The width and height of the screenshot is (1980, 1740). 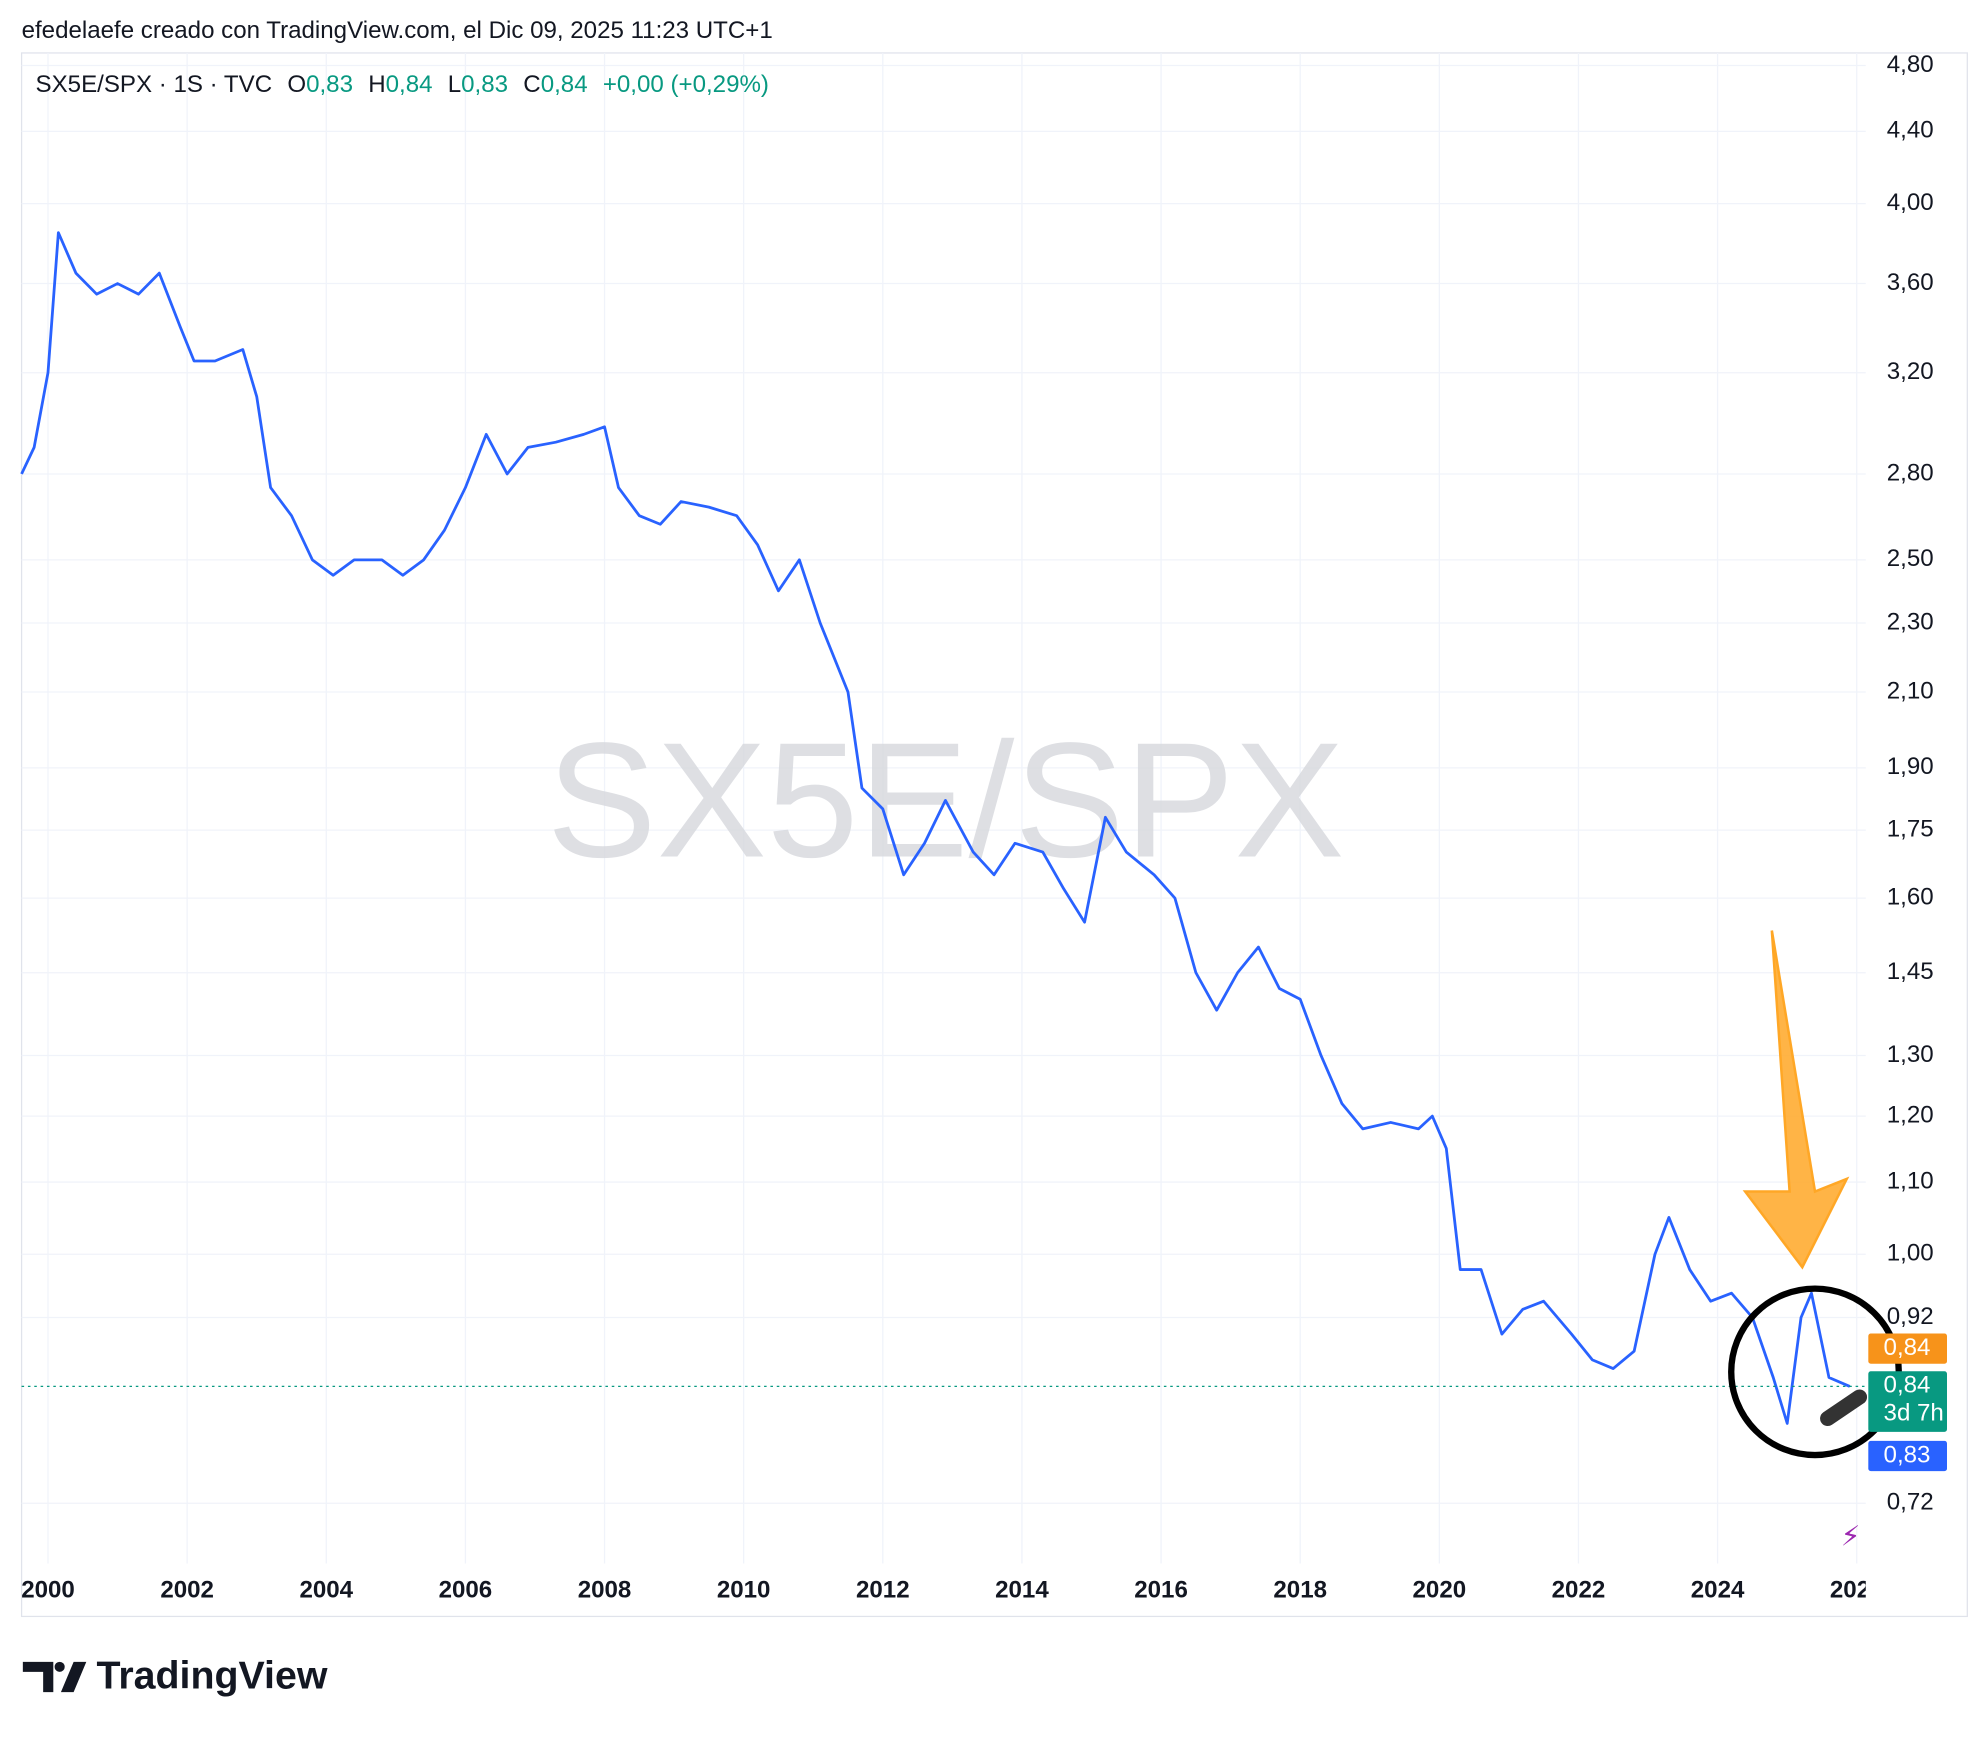 What do you see at coordinates (1851, 1536) in the screenshot?
I see `flash-icon: ⚡` at bounding box center [1851, 1536].